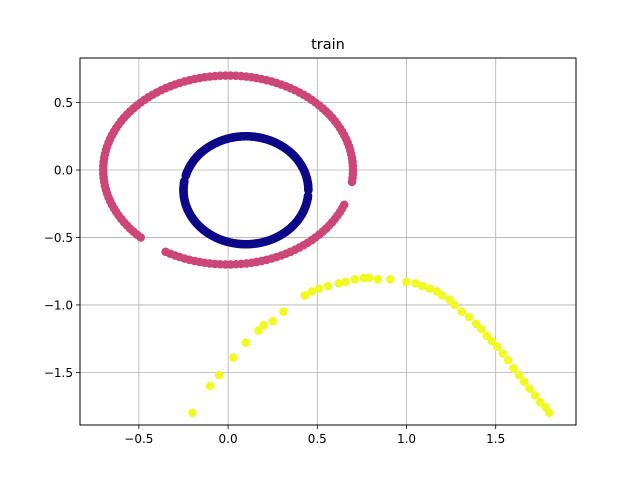 Image resolution: width=640 pixels, height=482 pixels. What do you see at coordinates (63, 103) in the screenshot?
I see `y-tick-label: 0.5` at bounding box center [63, 103].